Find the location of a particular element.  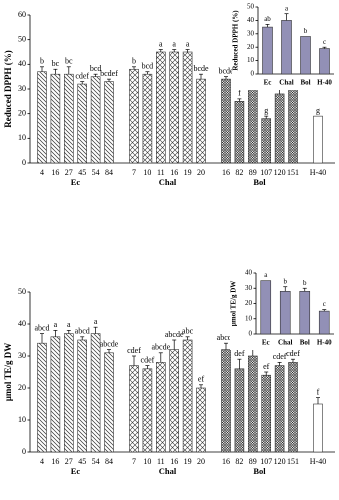

x-tick-label: 84 is located at coordinates (109, 172).